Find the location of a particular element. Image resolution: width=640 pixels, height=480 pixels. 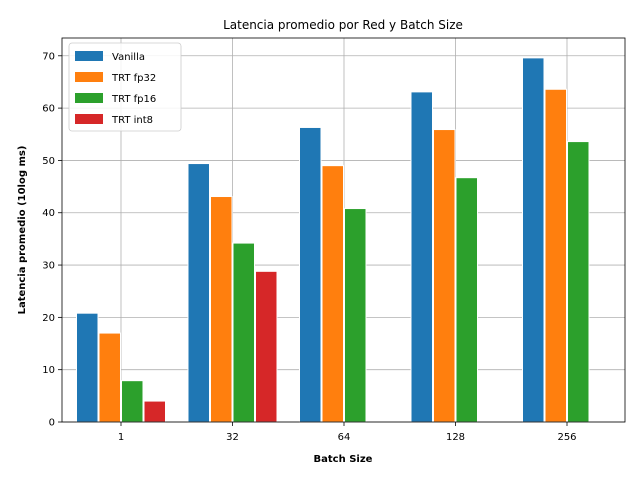

legend-label: TRT fp32 is located at coordinates (133, 78).